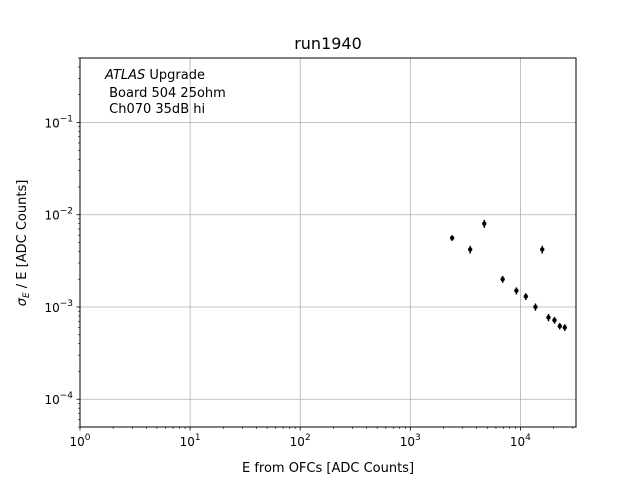 The height and width of the screenshot is (480, 640). I want to click on x-tick-label: 10³, so click(410, 441).